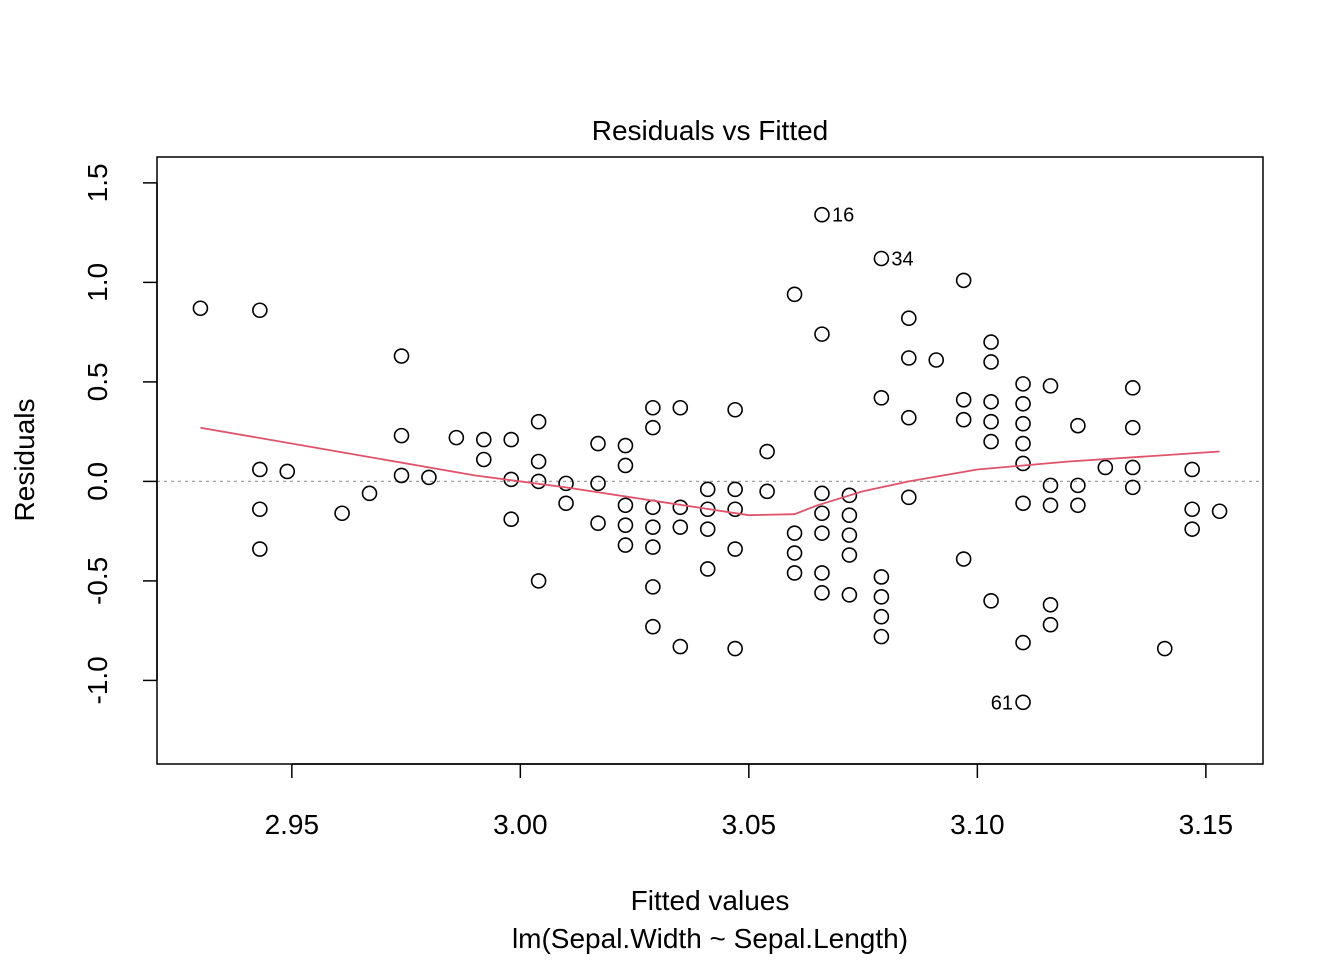 The image size is (1344, 960). Describe the element at coordinates (710, 471) in the screenshot. I see `loess-smoother-line` at that location.